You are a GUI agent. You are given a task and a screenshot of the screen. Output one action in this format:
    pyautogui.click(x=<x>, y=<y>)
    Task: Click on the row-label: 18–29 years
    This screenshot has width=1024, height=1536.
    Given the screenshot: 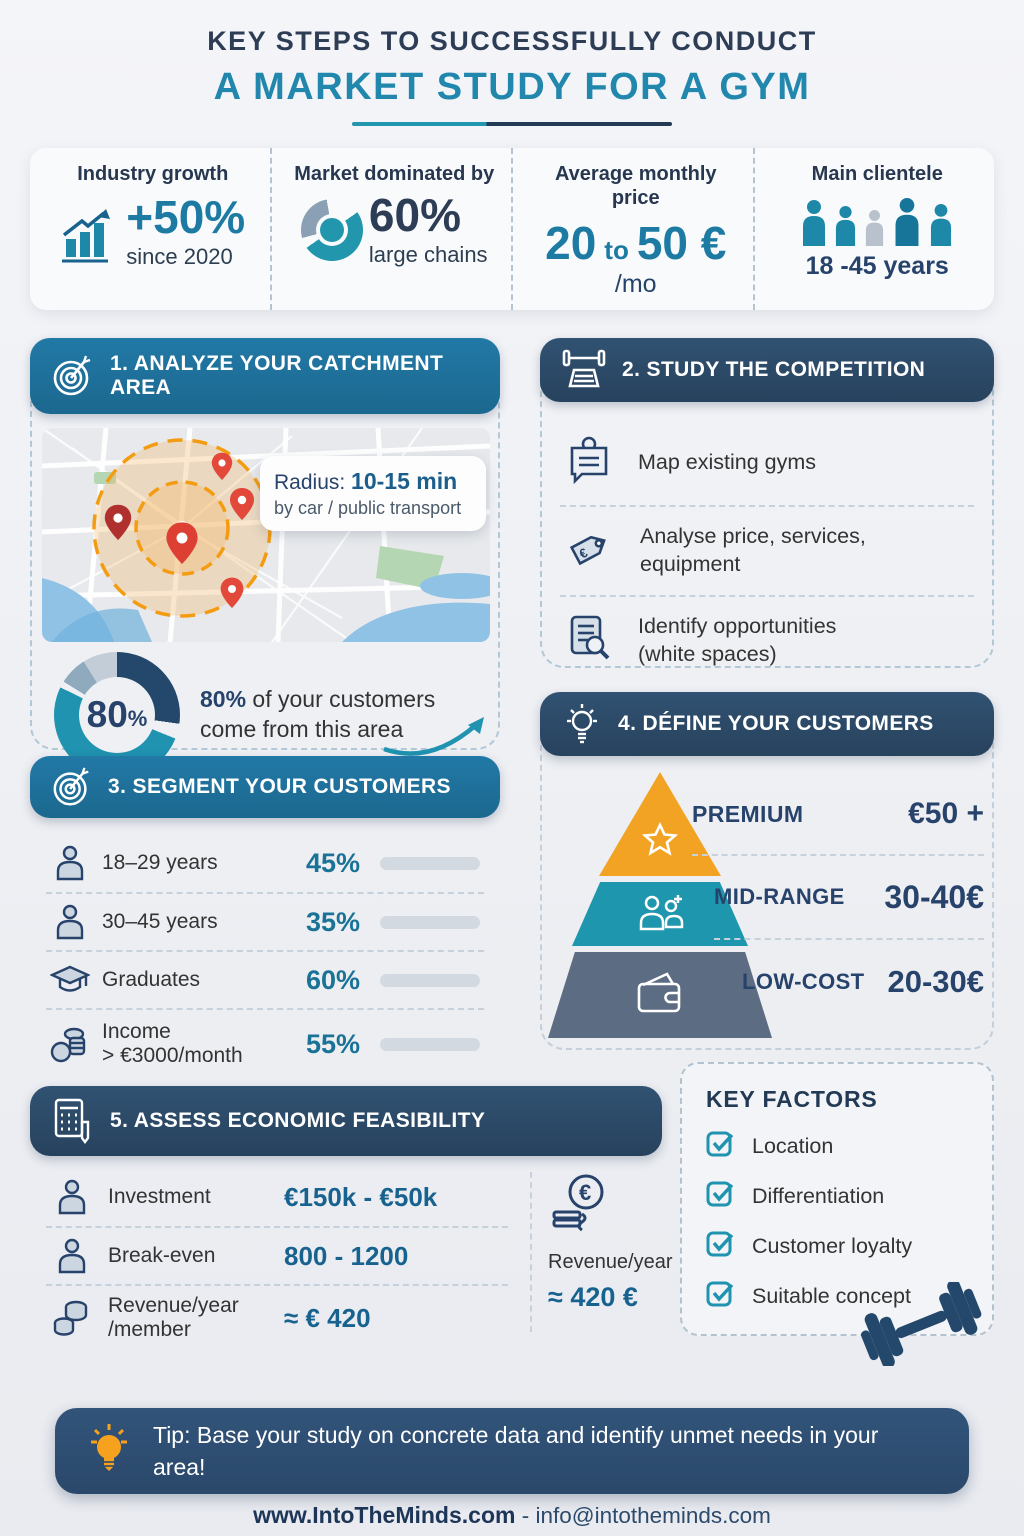 What is the action you would take?
    pyautogui.click(x=160, y=862)
    